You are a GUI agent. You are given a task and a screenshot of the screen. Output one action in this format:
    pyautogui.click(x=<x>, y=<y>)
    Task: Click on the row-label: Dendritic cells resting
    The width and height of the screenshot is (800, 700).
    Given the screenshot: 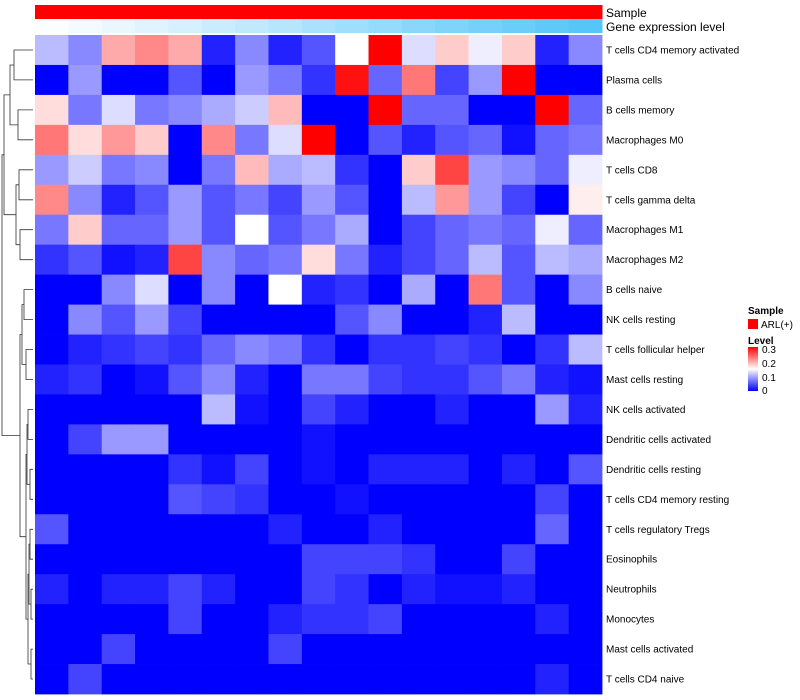 What is the action you would take?
    pyautogui.click(x=653, y=470)
    